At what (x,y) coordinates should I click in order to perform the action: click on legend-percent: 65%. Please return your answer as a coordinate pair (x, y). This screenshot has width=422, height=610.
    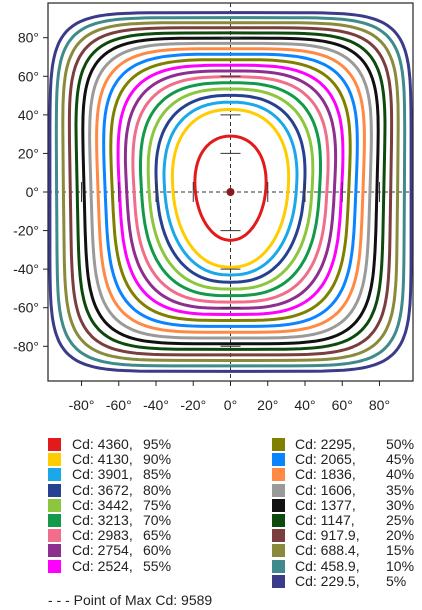
    Looking at the image, I should click on (157, 535).